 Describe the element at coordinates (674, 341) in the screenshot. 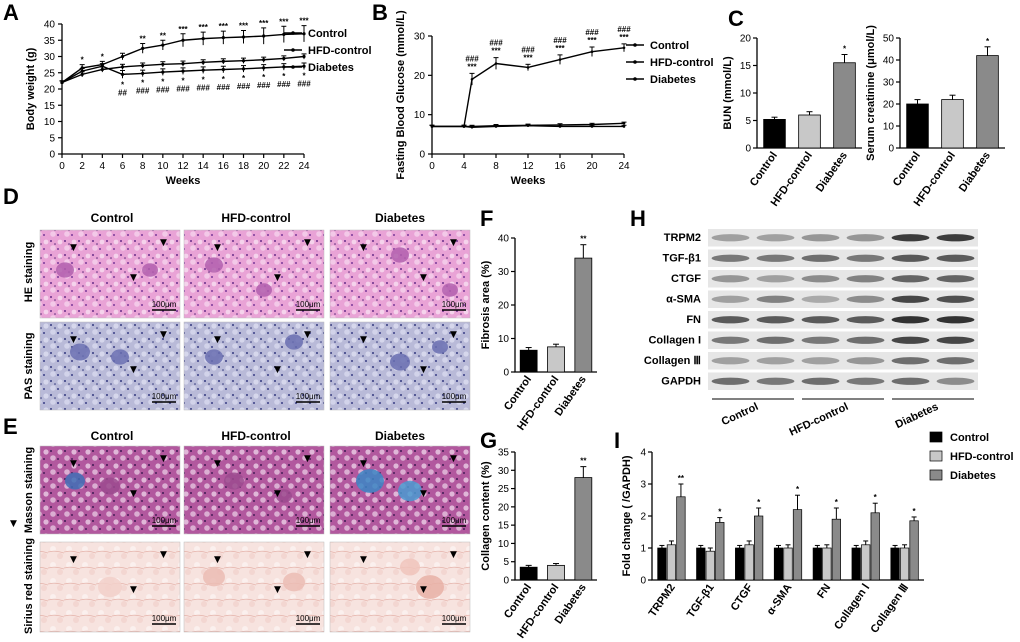

I see `band-label: Collagen I` at that location.